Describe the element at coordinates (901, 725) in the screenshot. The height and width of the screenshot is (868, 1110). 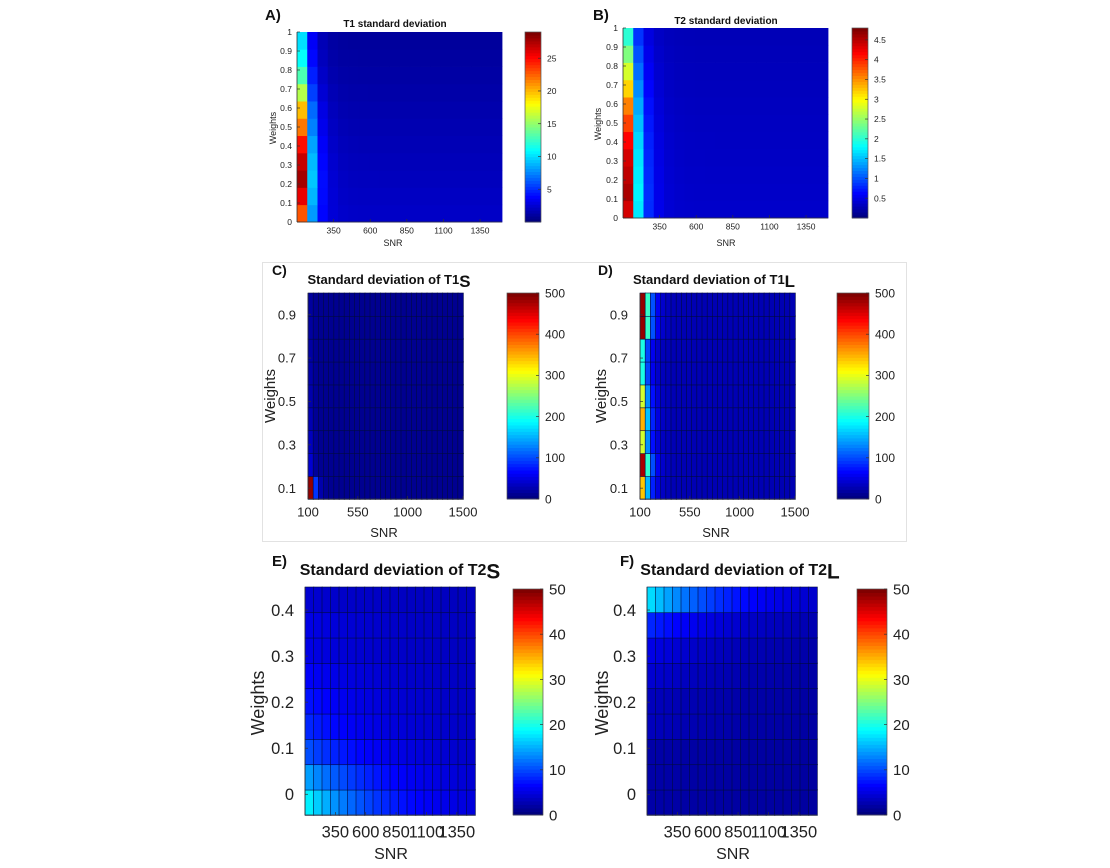
I see `colorbar-tick-label: 20` at that location.